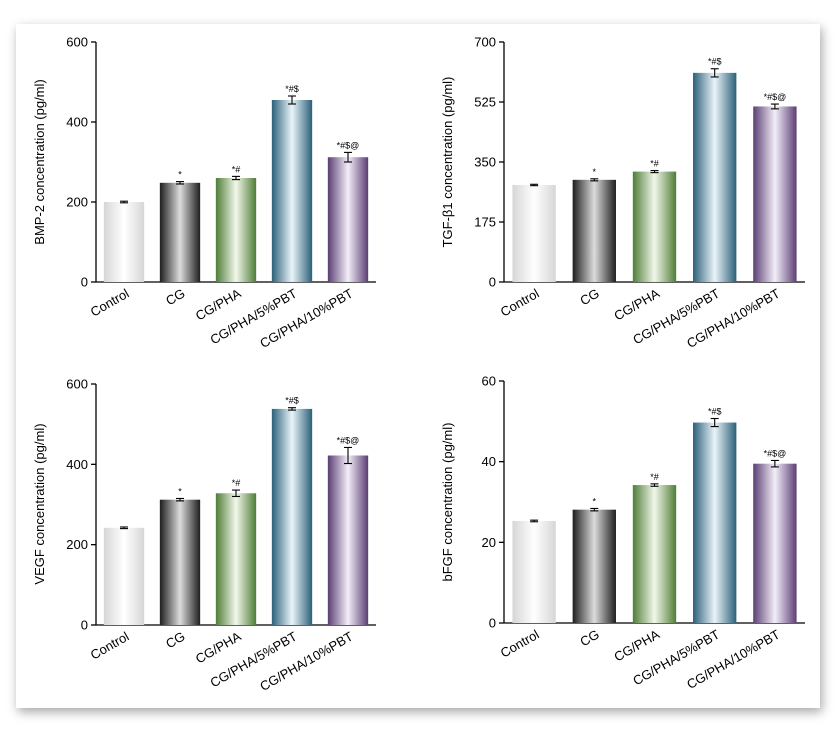  What do you see at coordinates (84, 625) in the screenshot?
I see `vegf-y-tick-label: 0` at bounding box center [84, 625].